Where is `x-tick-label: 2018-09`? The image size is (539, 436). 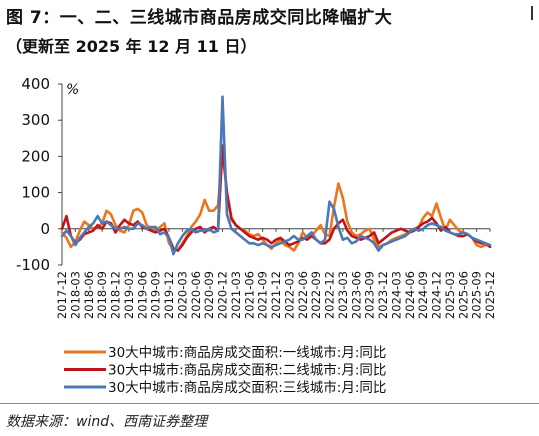 x-tick-label: 2018-09 is located at coordinates (102, 295).